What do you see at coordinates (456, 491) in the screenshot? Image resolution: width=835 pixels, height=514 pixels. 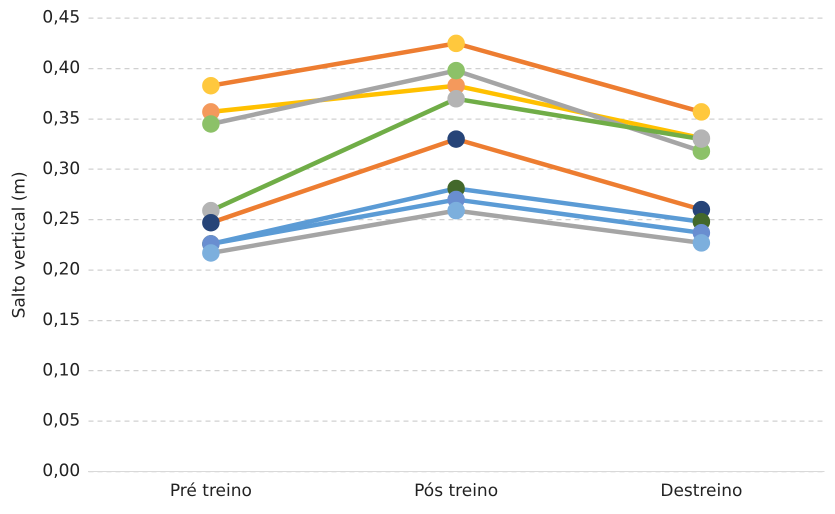 I see `x-tick-label: Pós treino` at bounding box center [456, 491].